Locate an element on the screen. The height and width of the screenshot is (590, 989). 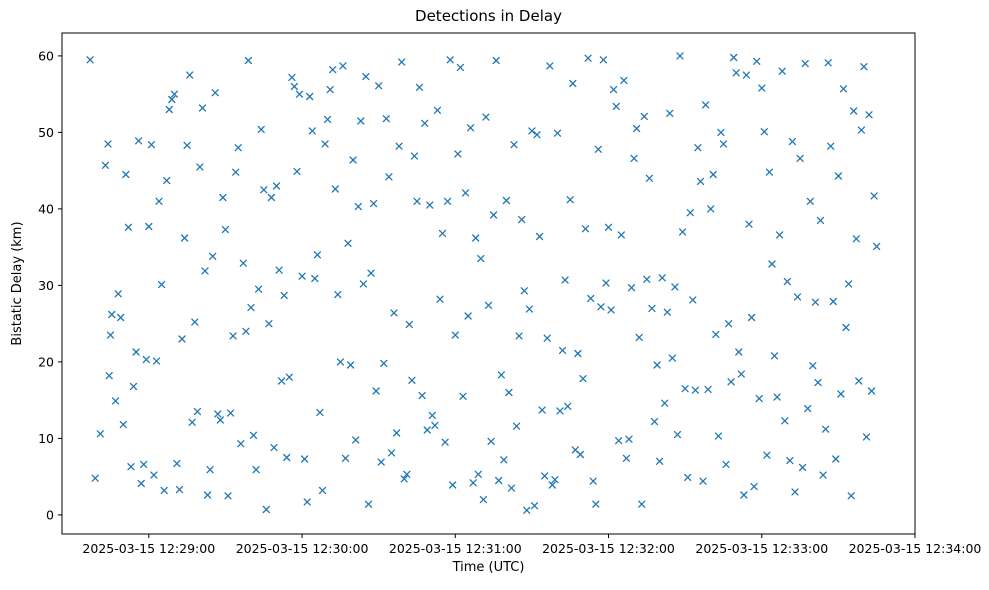
y-tick-label: 60 is located at coordinates (46, 55).